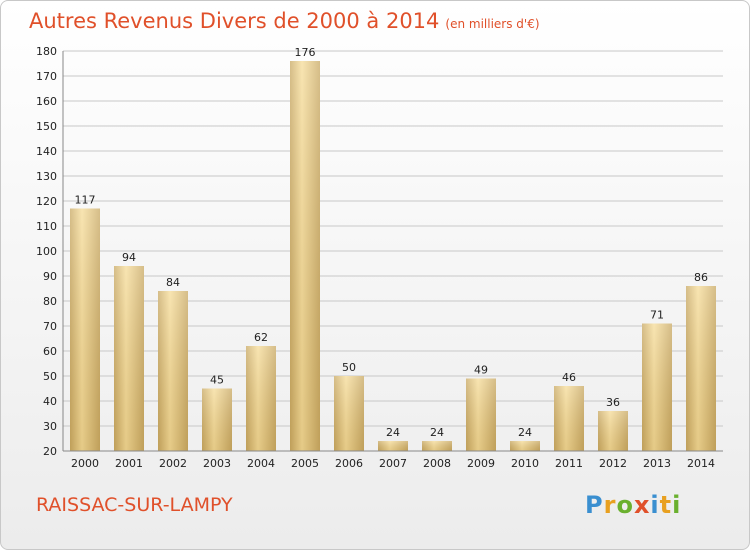 The image size is (750, 550). Describe the element at coordinates (173, 282) in the screenshot. I see `data-label: 84` at that location.